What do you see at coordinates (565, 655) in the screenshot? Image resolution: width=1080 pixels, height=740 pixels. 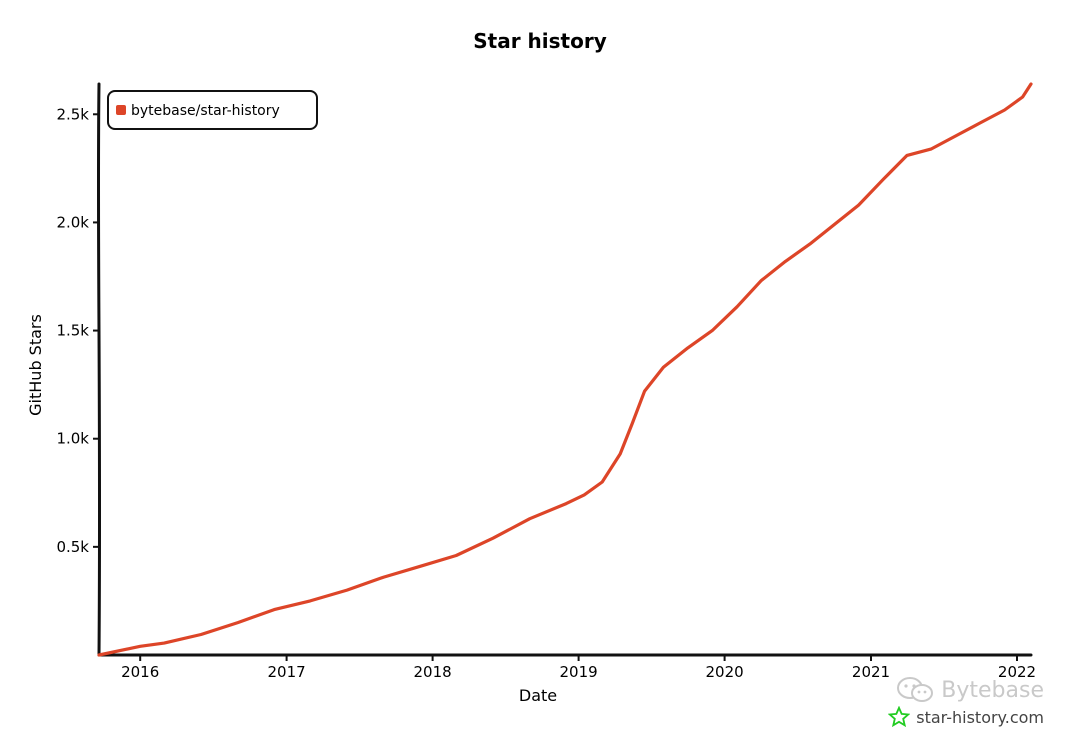 I see `x-axis-line` at bounding box center [565, 655].